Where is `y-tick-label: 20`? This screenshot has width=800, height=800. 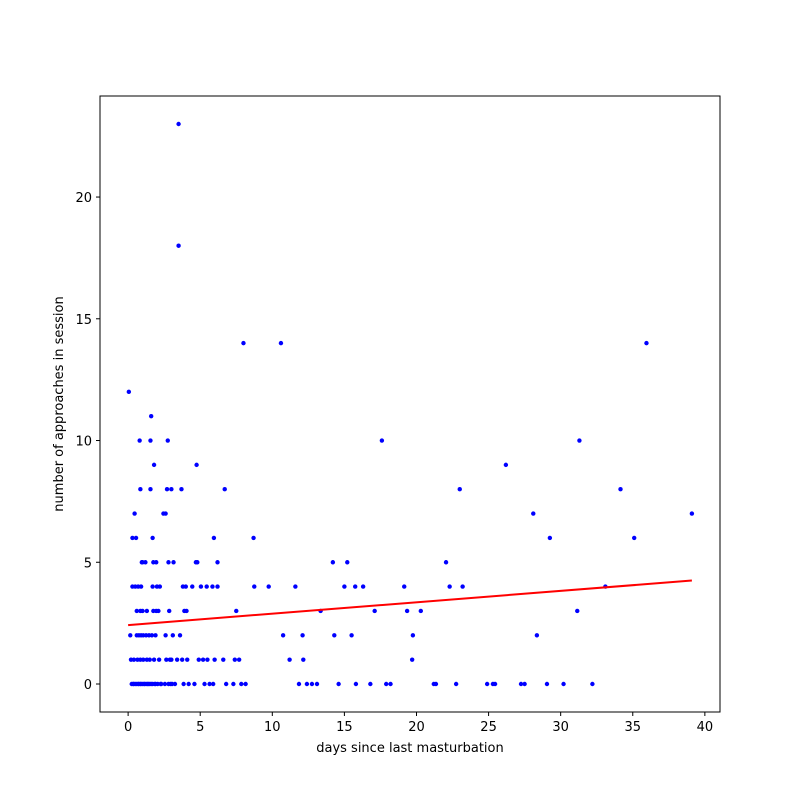
y-tick-label: 20 is located at coordinates (83, 198).